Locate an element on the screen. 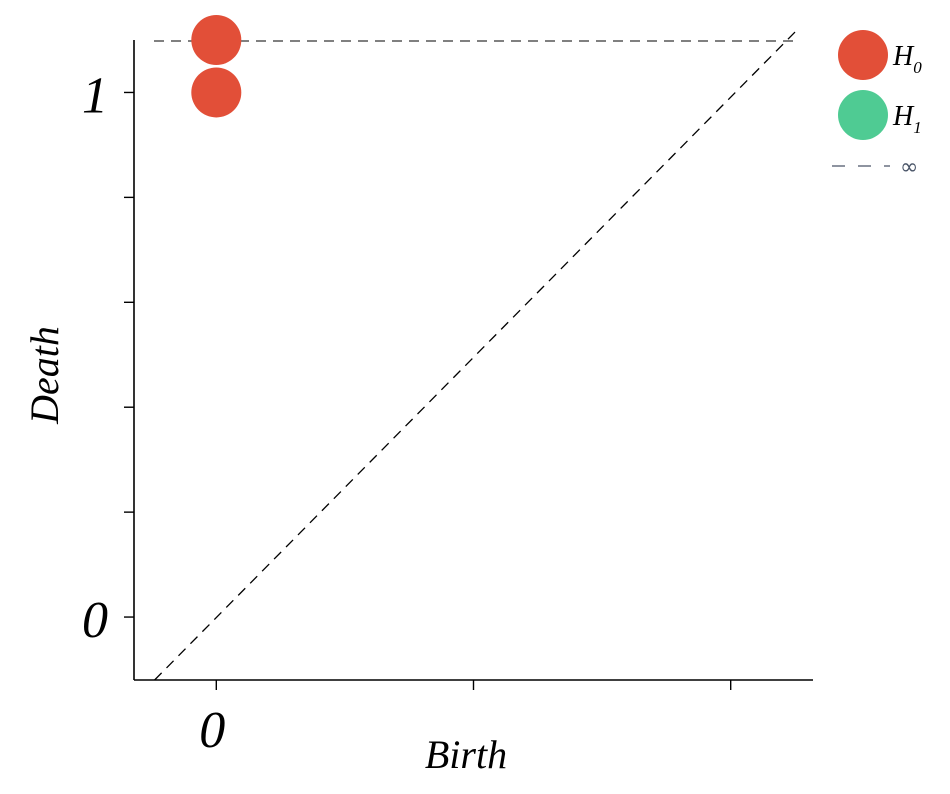 The height and width of the screenshot is (794, 950). x-tick-label: 0 is located at coordinates (212, 730).